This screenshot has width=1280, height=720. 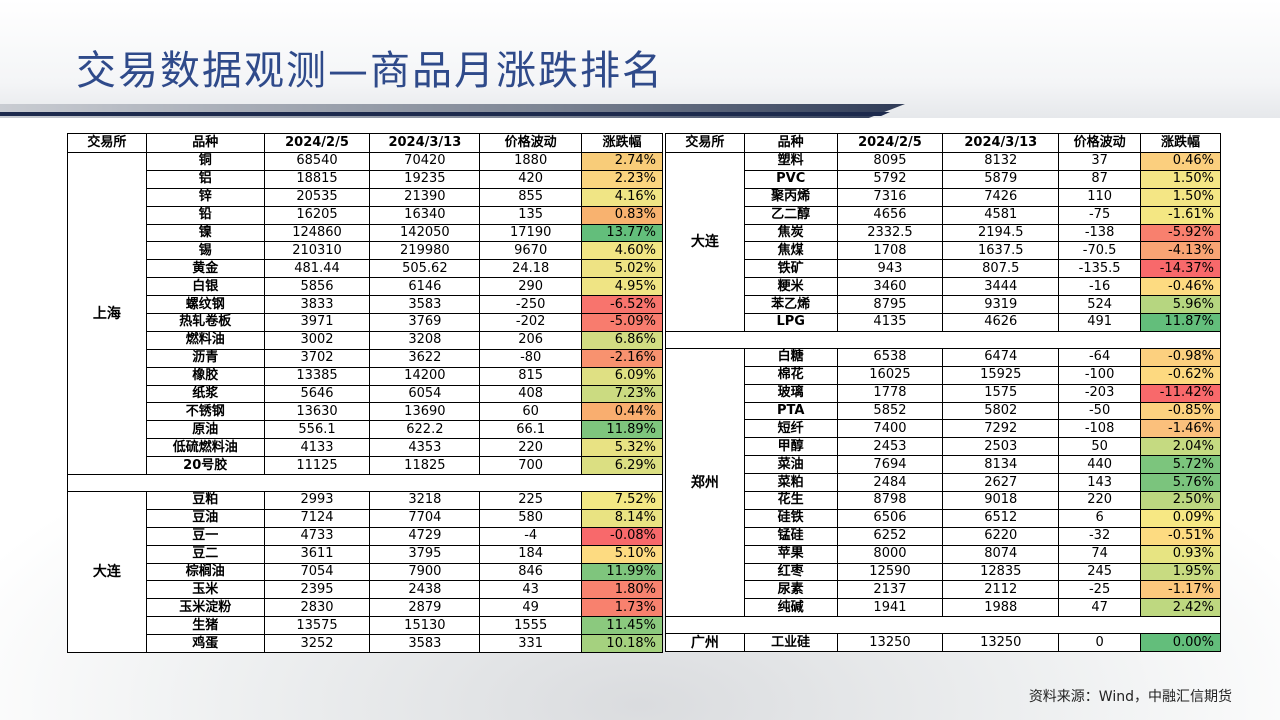 What do you see at coordinates (622, 179) in the screenshot?
I see `pct-change: 2.23%` at bounding box center [622, 179].